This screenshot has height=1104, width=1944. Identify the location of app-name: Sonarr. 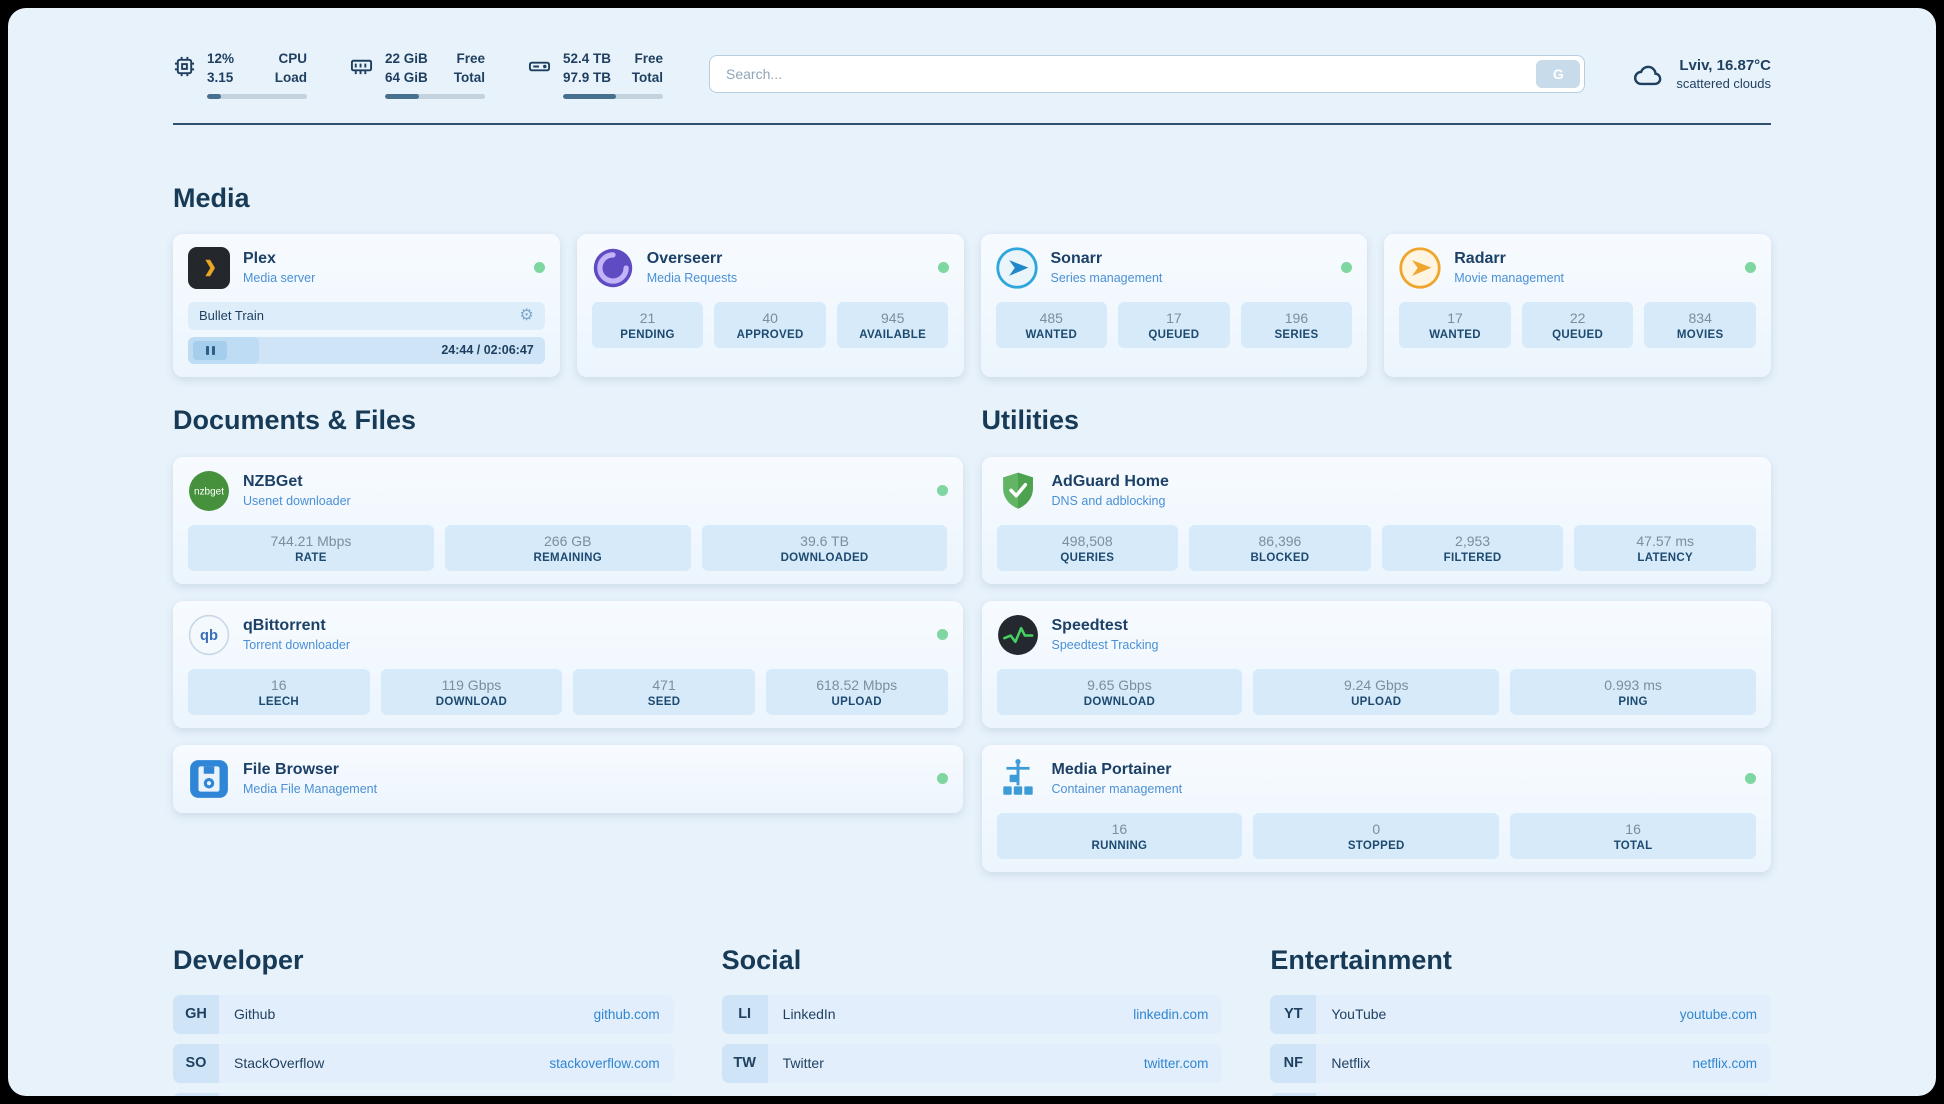
(1076, 259).